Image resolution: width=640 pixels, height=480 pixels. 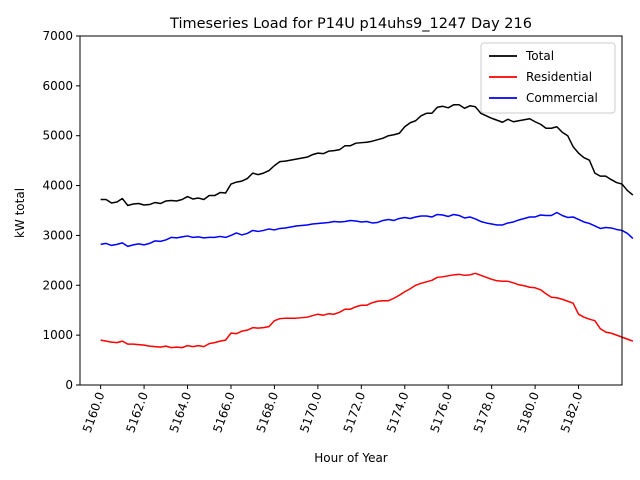 I want to click on y-axis-label: kW total, so click(x=20, y=213).